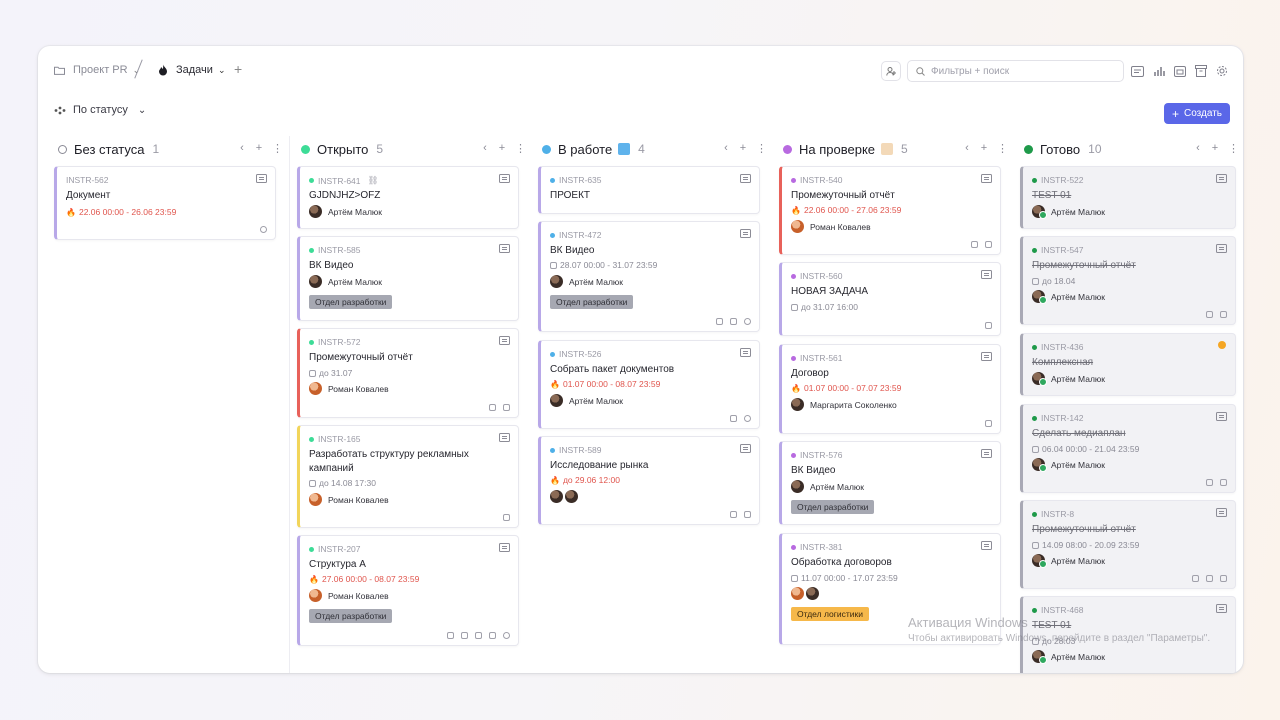 This screenshot has width=1280, height=720. I want to click on breadcrumb-project: Проект PR ⌄, so click(97, 70).